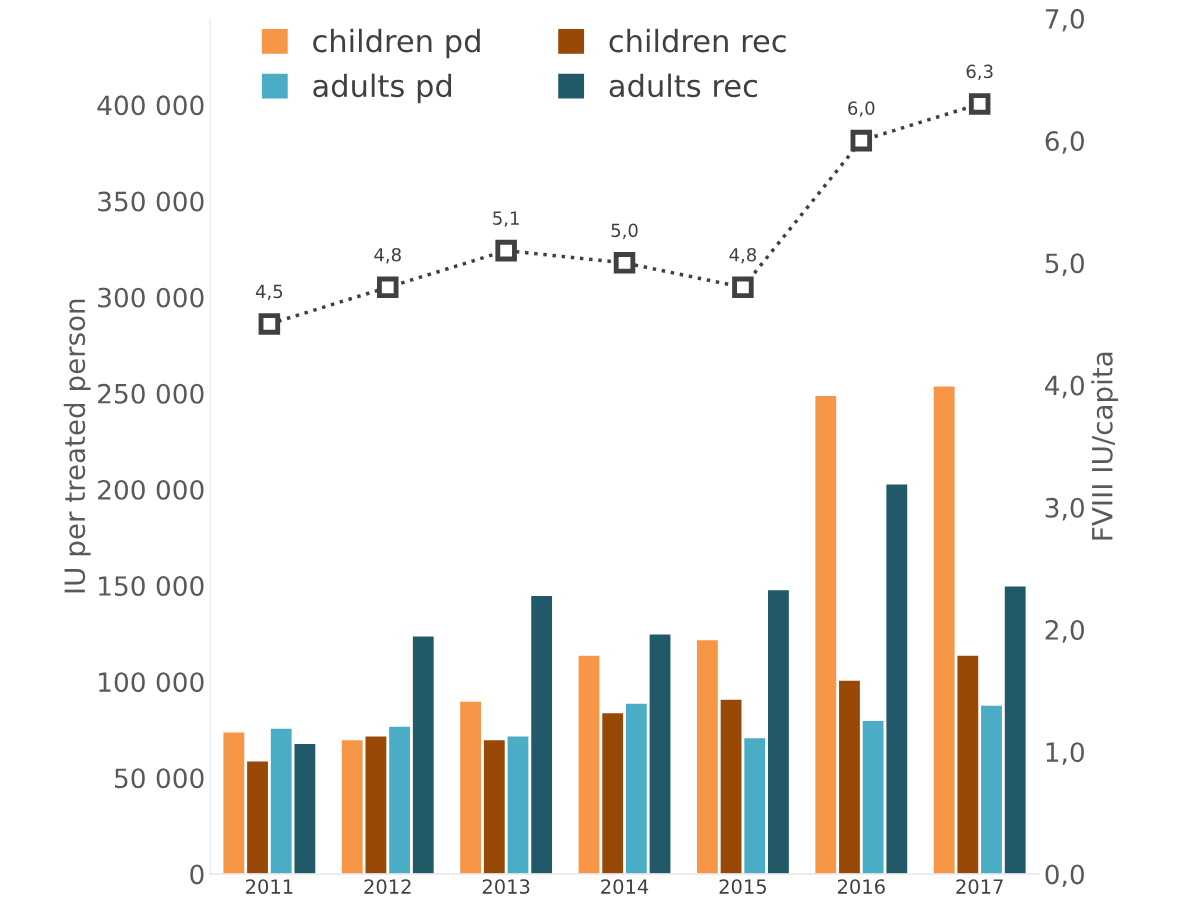  I want to click on data-label: 4,5, so click(269, 292).